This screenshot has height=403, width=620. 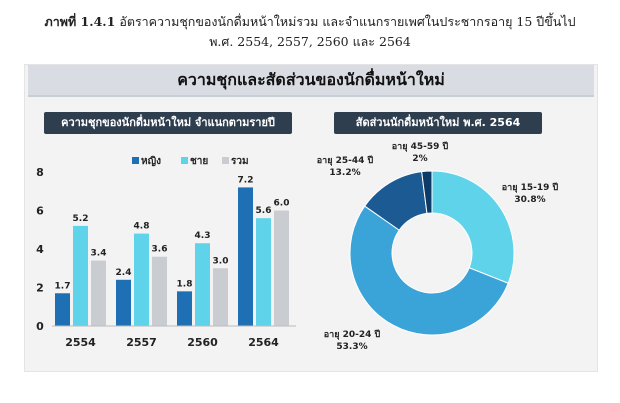 I want to click on bar-chart-title: ความชุกของนักดื่มหน้าใหม่ จำแนกตามรายปี, so click(x=168, y=123).